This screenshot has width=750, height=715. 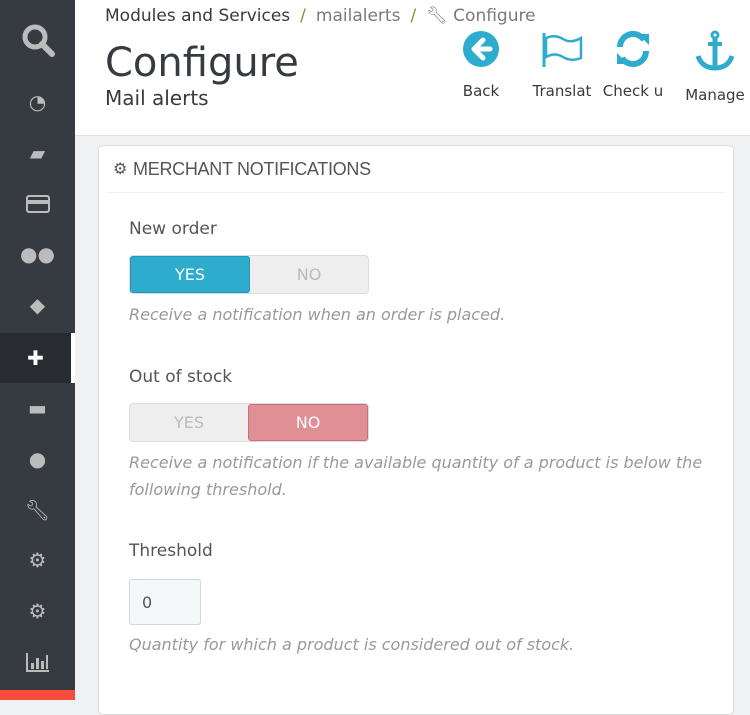 I want to click on dashboard-icon: ◔, so click(x=37, y=102).